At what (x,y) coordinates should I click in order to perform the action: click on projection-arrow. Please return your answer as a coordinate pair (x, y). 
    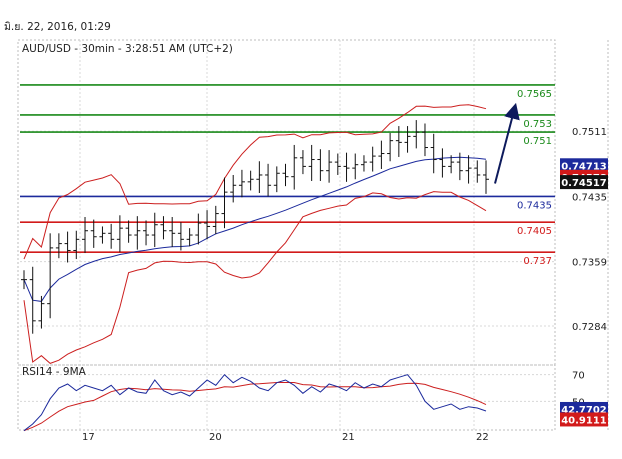
    Looking at the image, I should click on (507, 143).